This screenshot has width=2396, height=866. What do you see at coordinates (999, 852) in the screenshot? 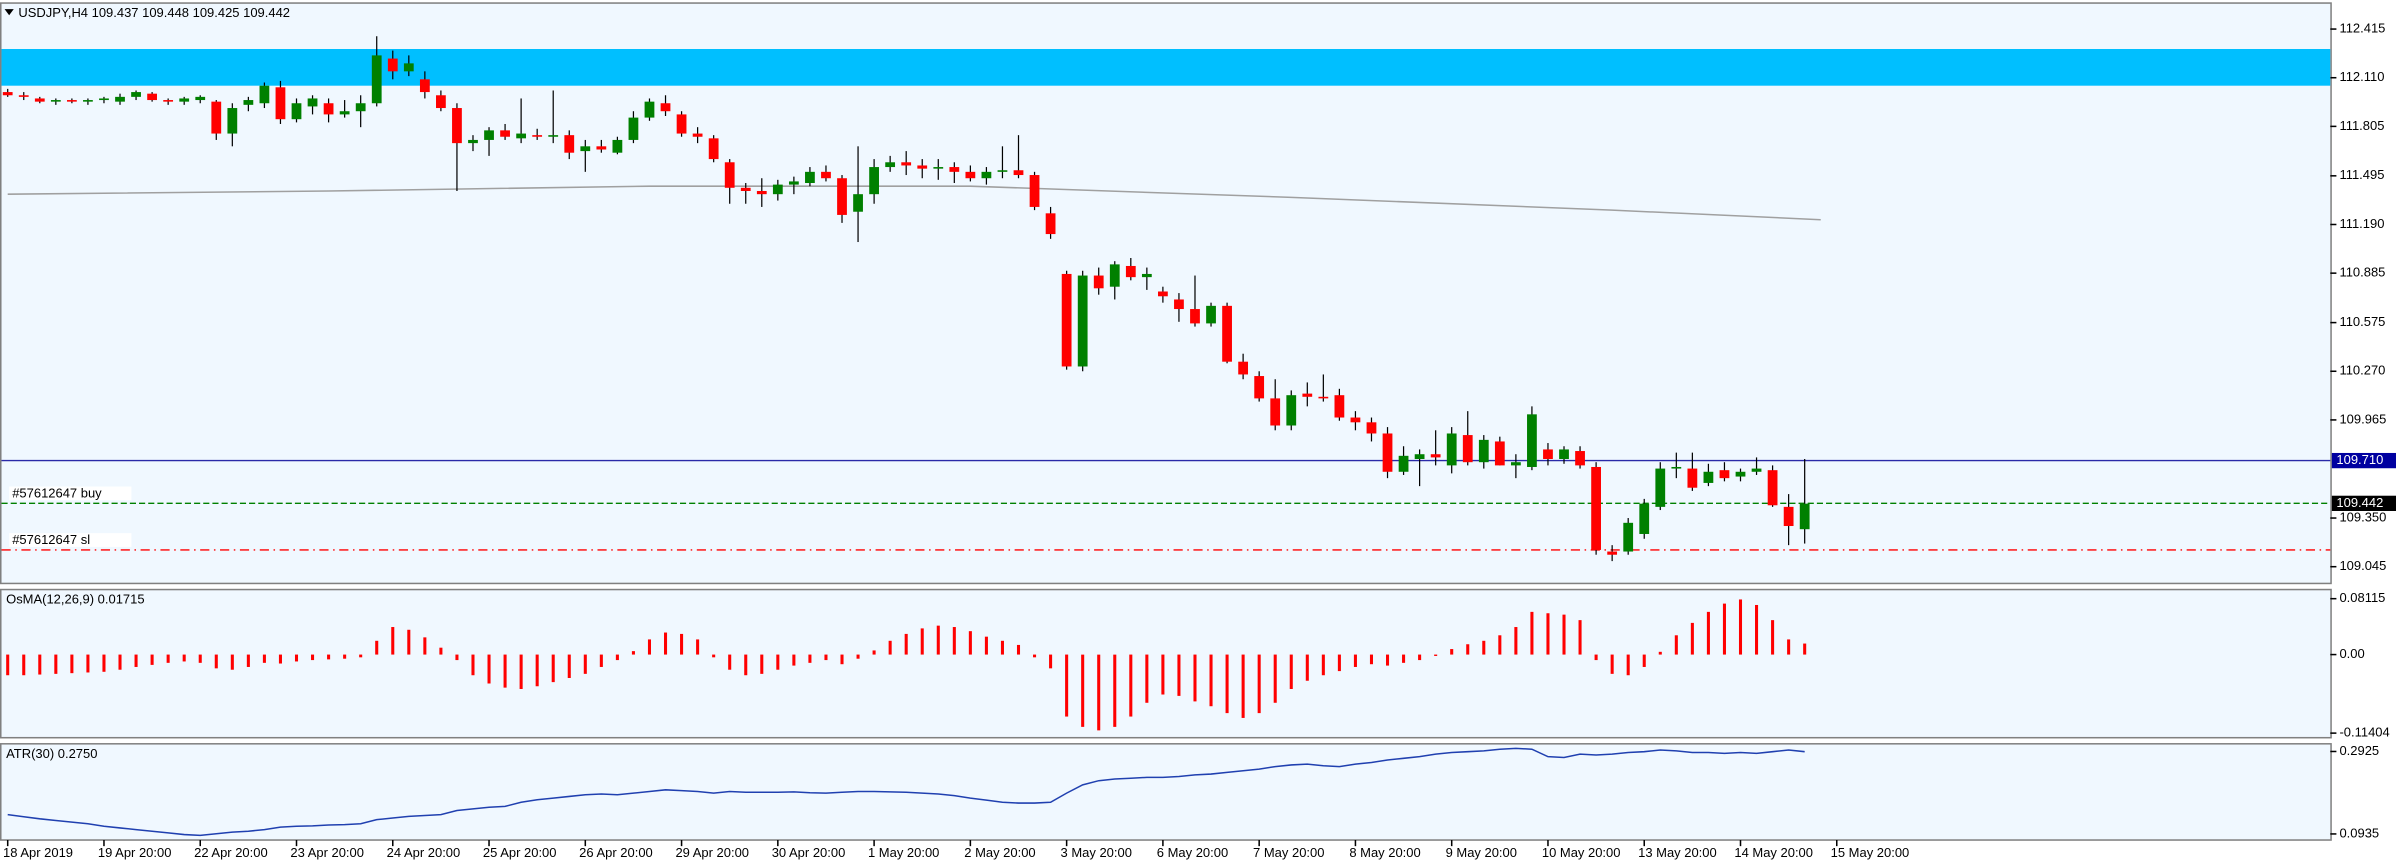
I see `x-tick-label: 2 May 20:00` at bounding box center [999, 852].